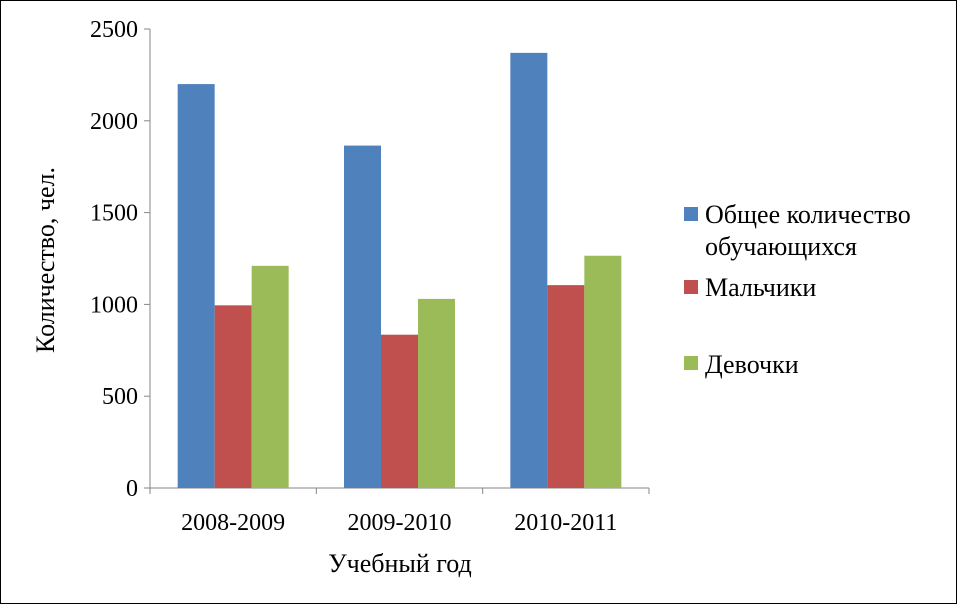  Describe the element at coordinates (400, 563) in the screenshot. I see `x-axis-title: Учебный год` at that location.